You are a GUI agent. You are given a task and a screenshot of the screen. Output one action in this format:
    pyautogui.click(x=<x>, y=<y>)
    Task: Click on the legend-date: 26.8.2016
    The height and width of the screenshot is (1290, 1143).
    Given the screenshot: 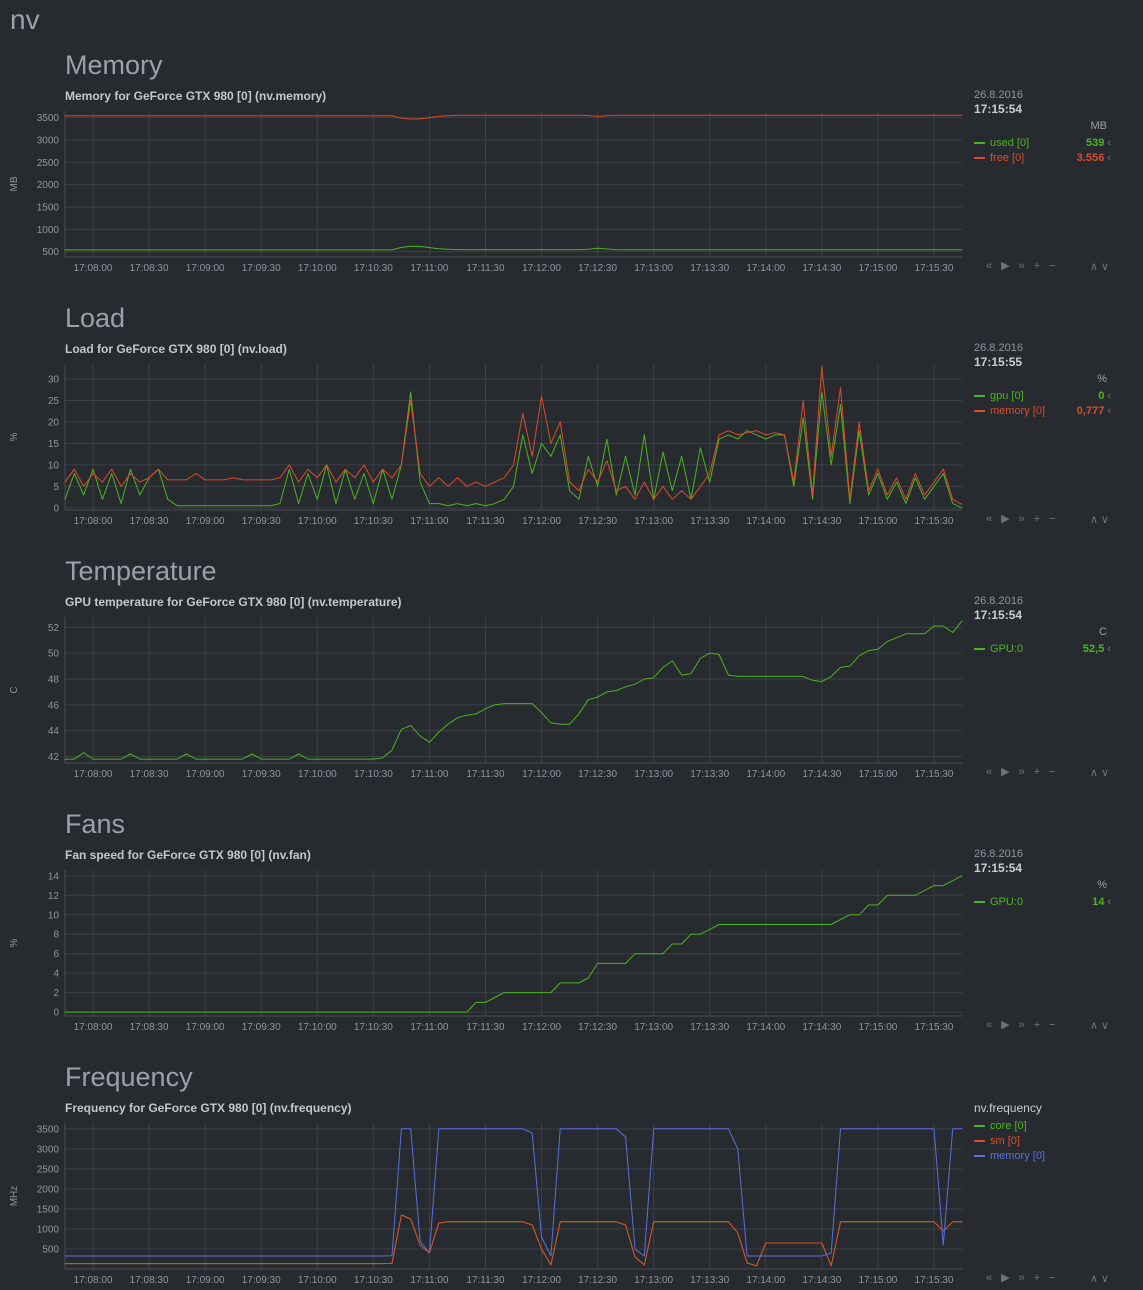 What is the action you would take?
    pyautogui.click(x=998, y=348)
    